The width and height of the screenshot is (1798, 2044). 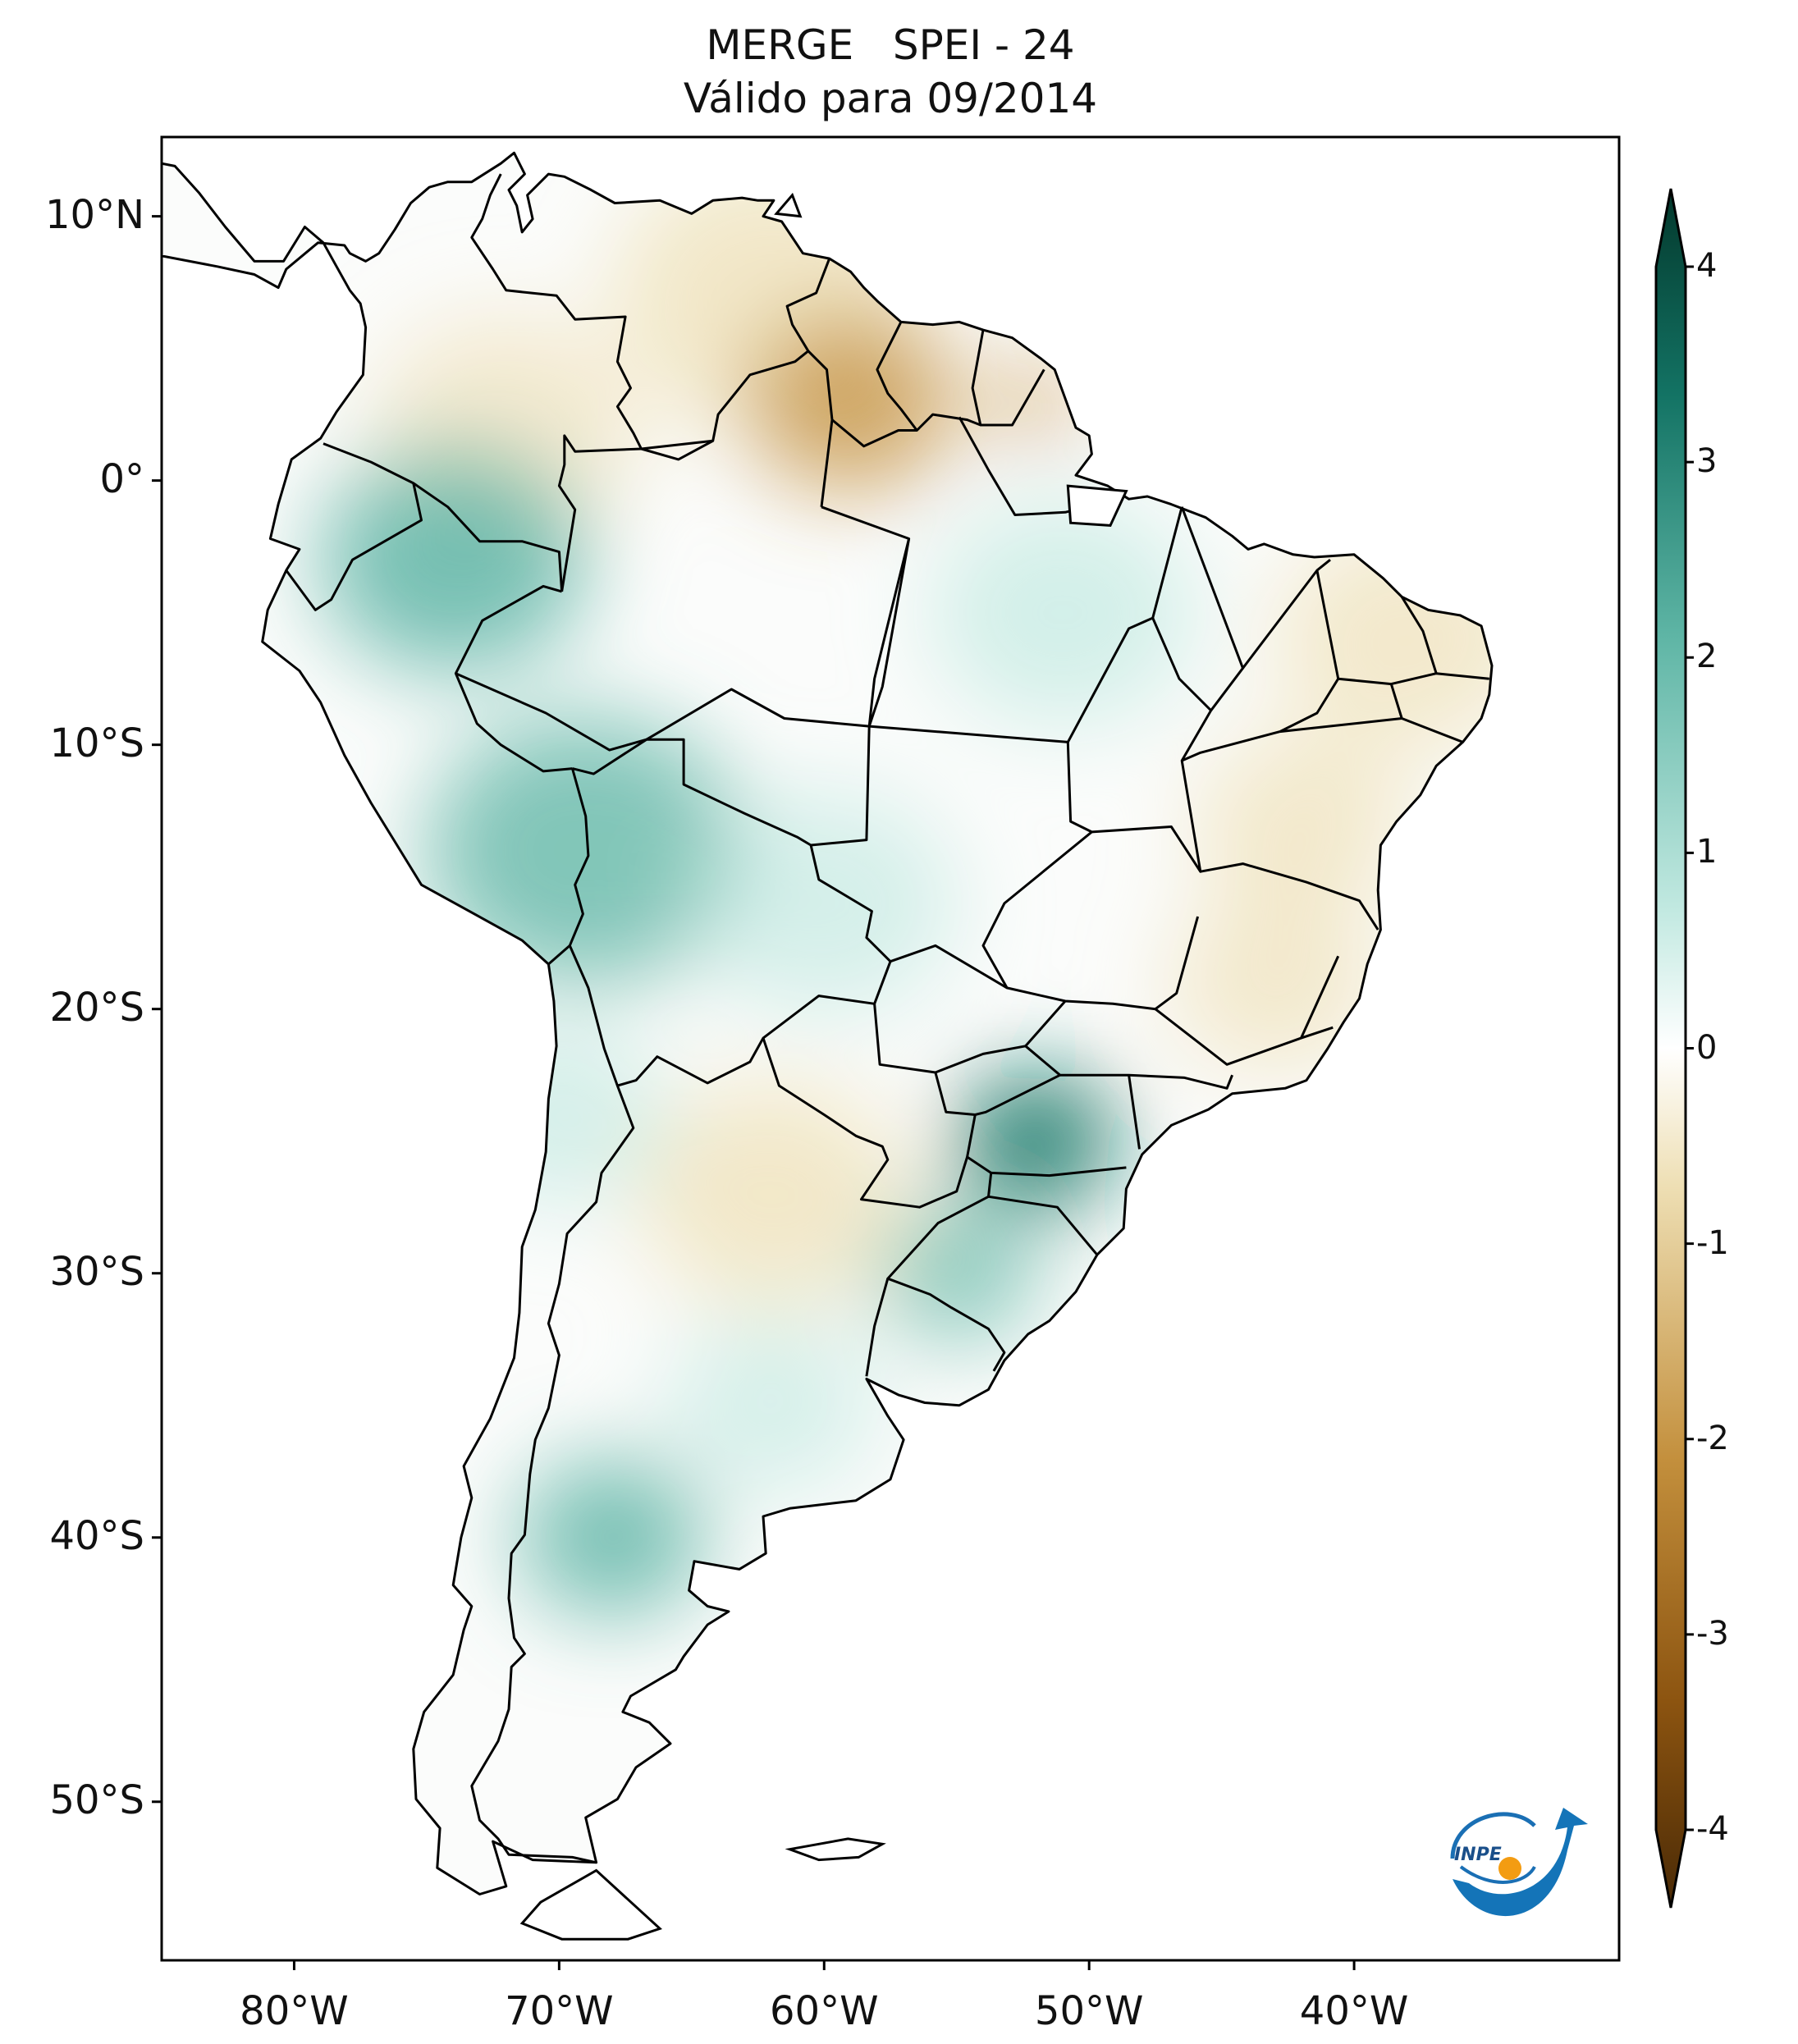 What do you see at coordinates (1707, 852) in the screenshot?
I see `colorbar-tick-label: 1` at bounding box center [1707, 852].